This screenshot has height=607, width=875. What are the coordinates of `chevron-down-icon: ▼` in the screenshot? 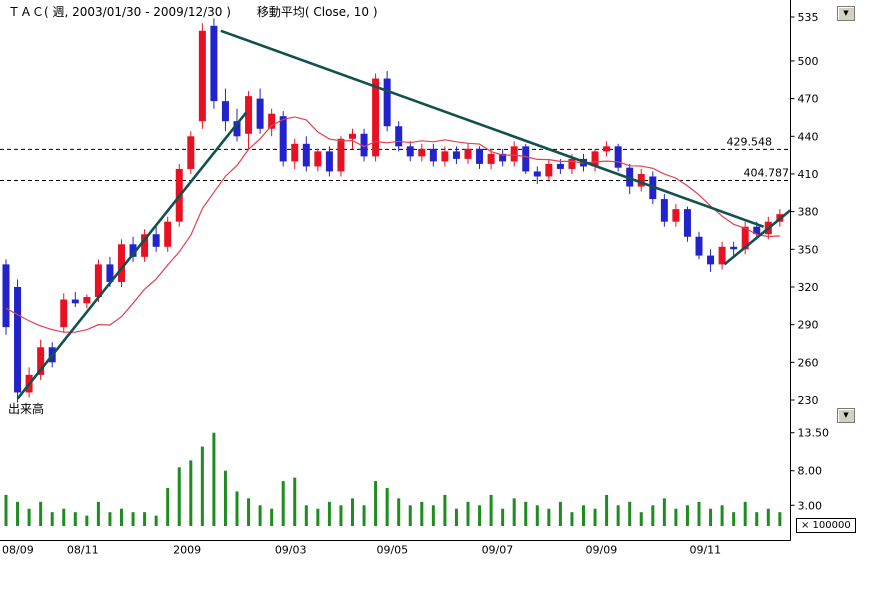 It's located at (846, 415).